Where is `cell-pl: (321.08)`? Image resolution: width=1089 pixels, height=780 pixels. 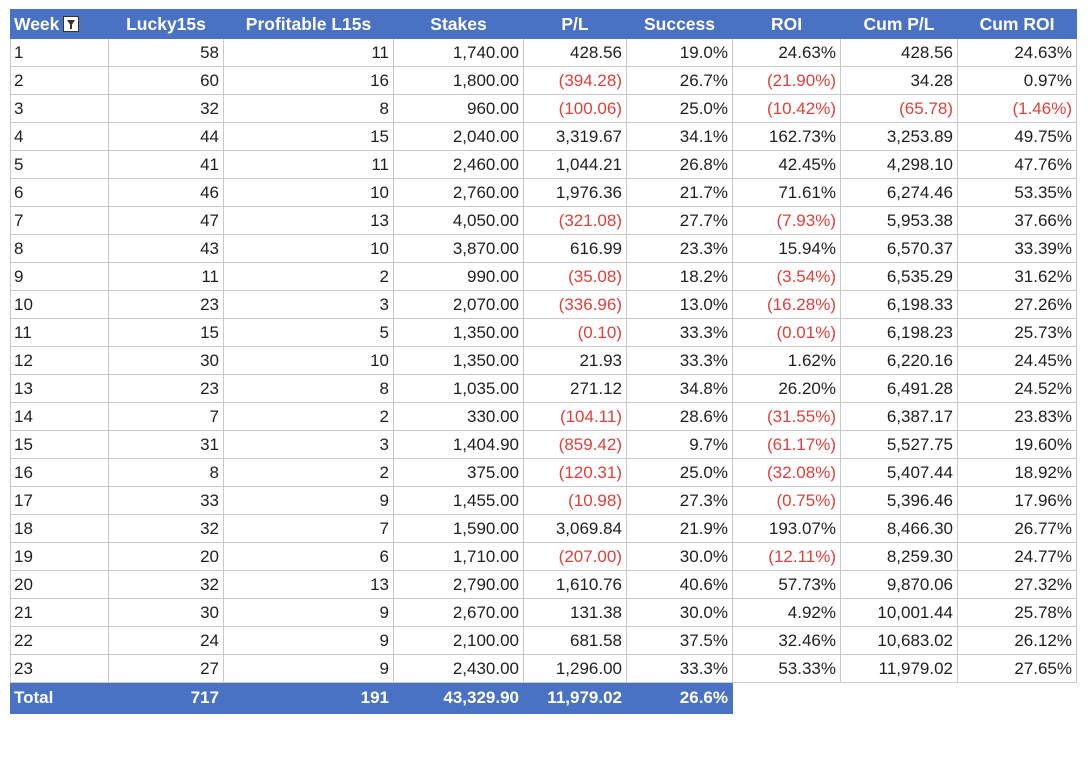 cell-pl: (321.08) is located at coordinates (575, 220).